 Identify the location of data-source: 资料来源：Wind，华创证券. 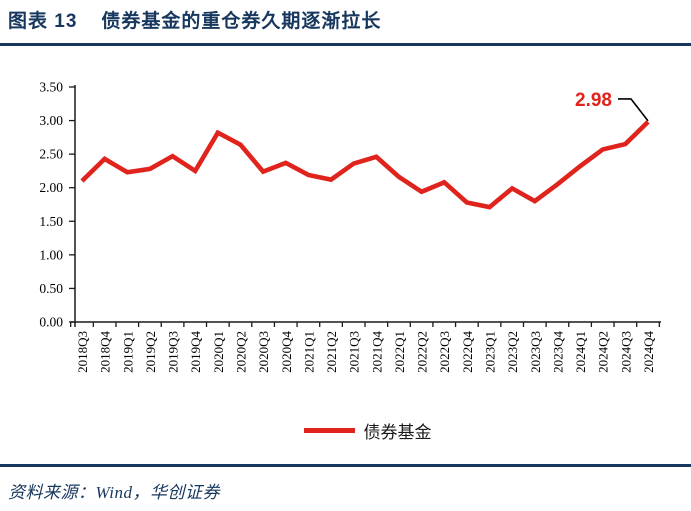
(114, 492).